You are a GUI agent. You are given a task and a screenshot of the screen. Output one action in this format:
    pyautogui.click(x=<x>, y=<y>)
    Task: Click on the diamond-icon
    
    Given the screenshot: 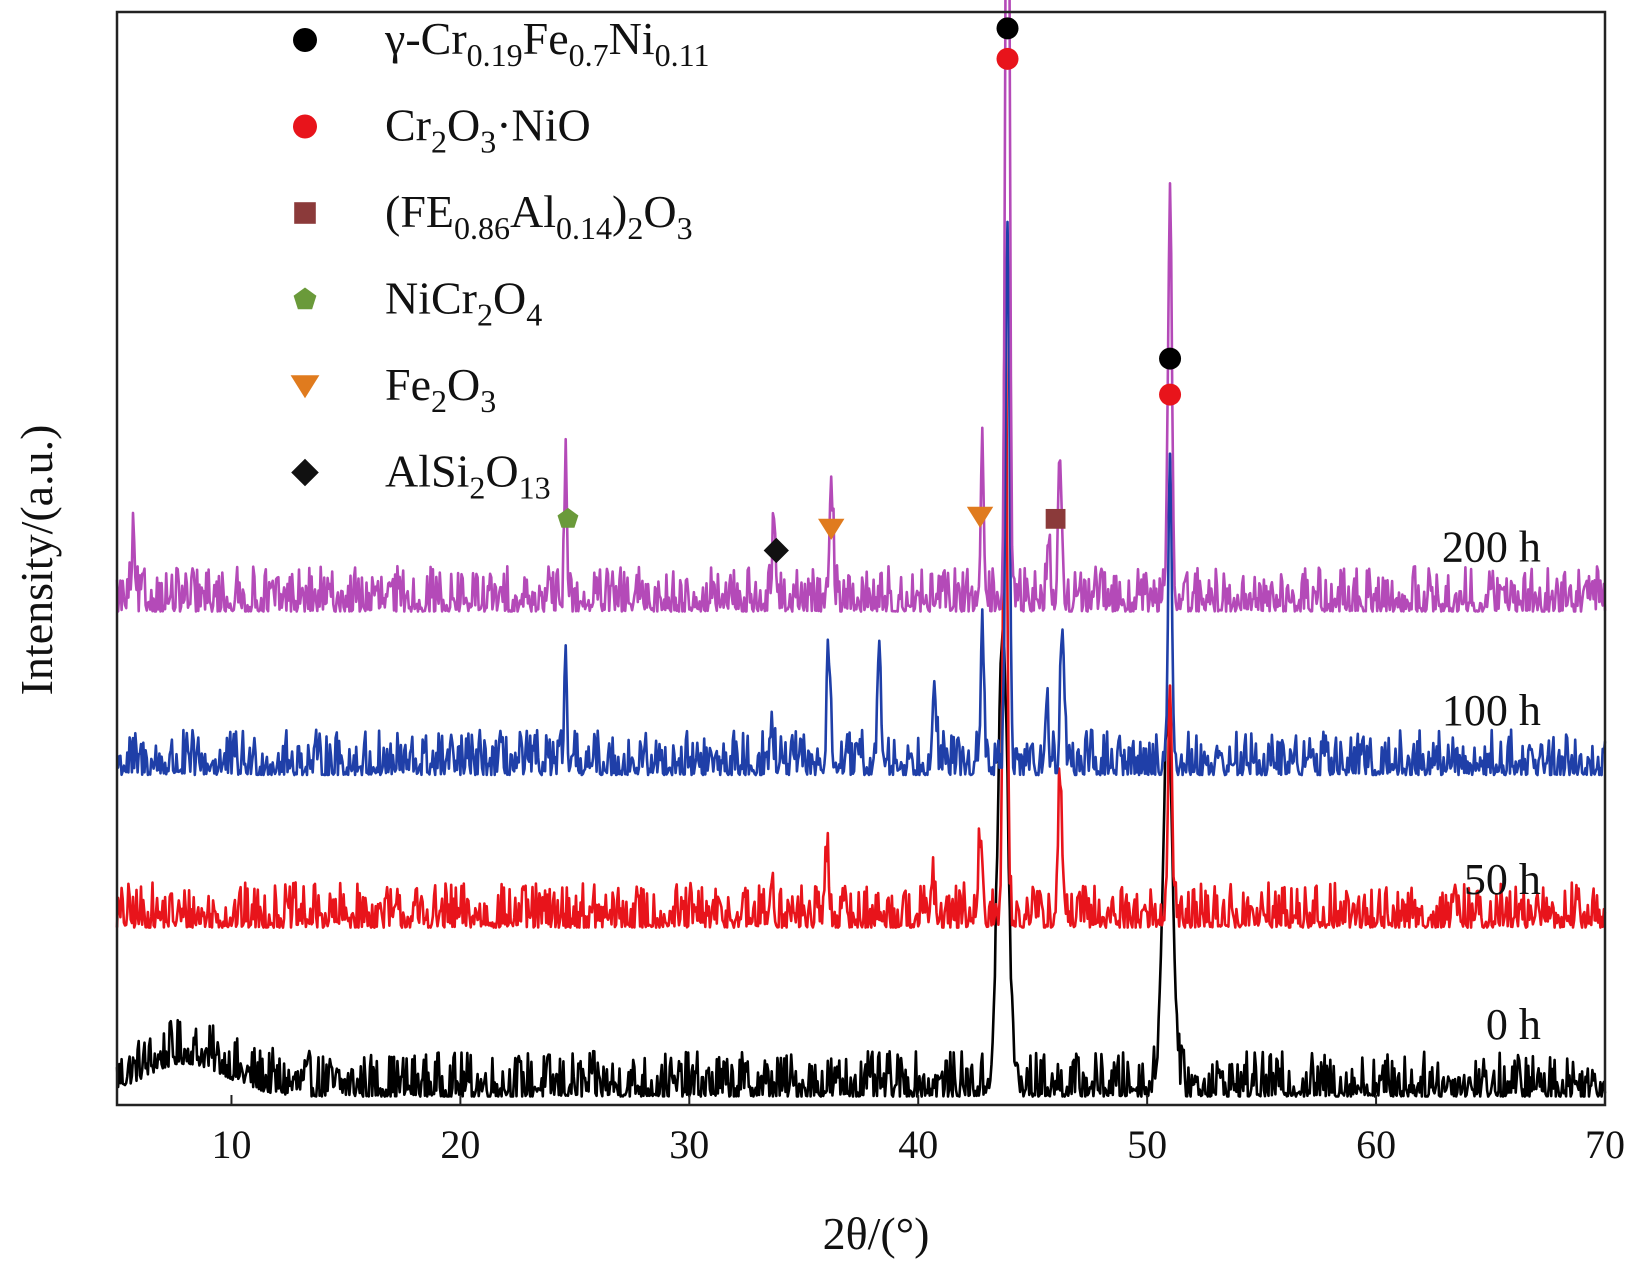 What is the action you would take?
    pyautogui.click(x=776, y=550)
    